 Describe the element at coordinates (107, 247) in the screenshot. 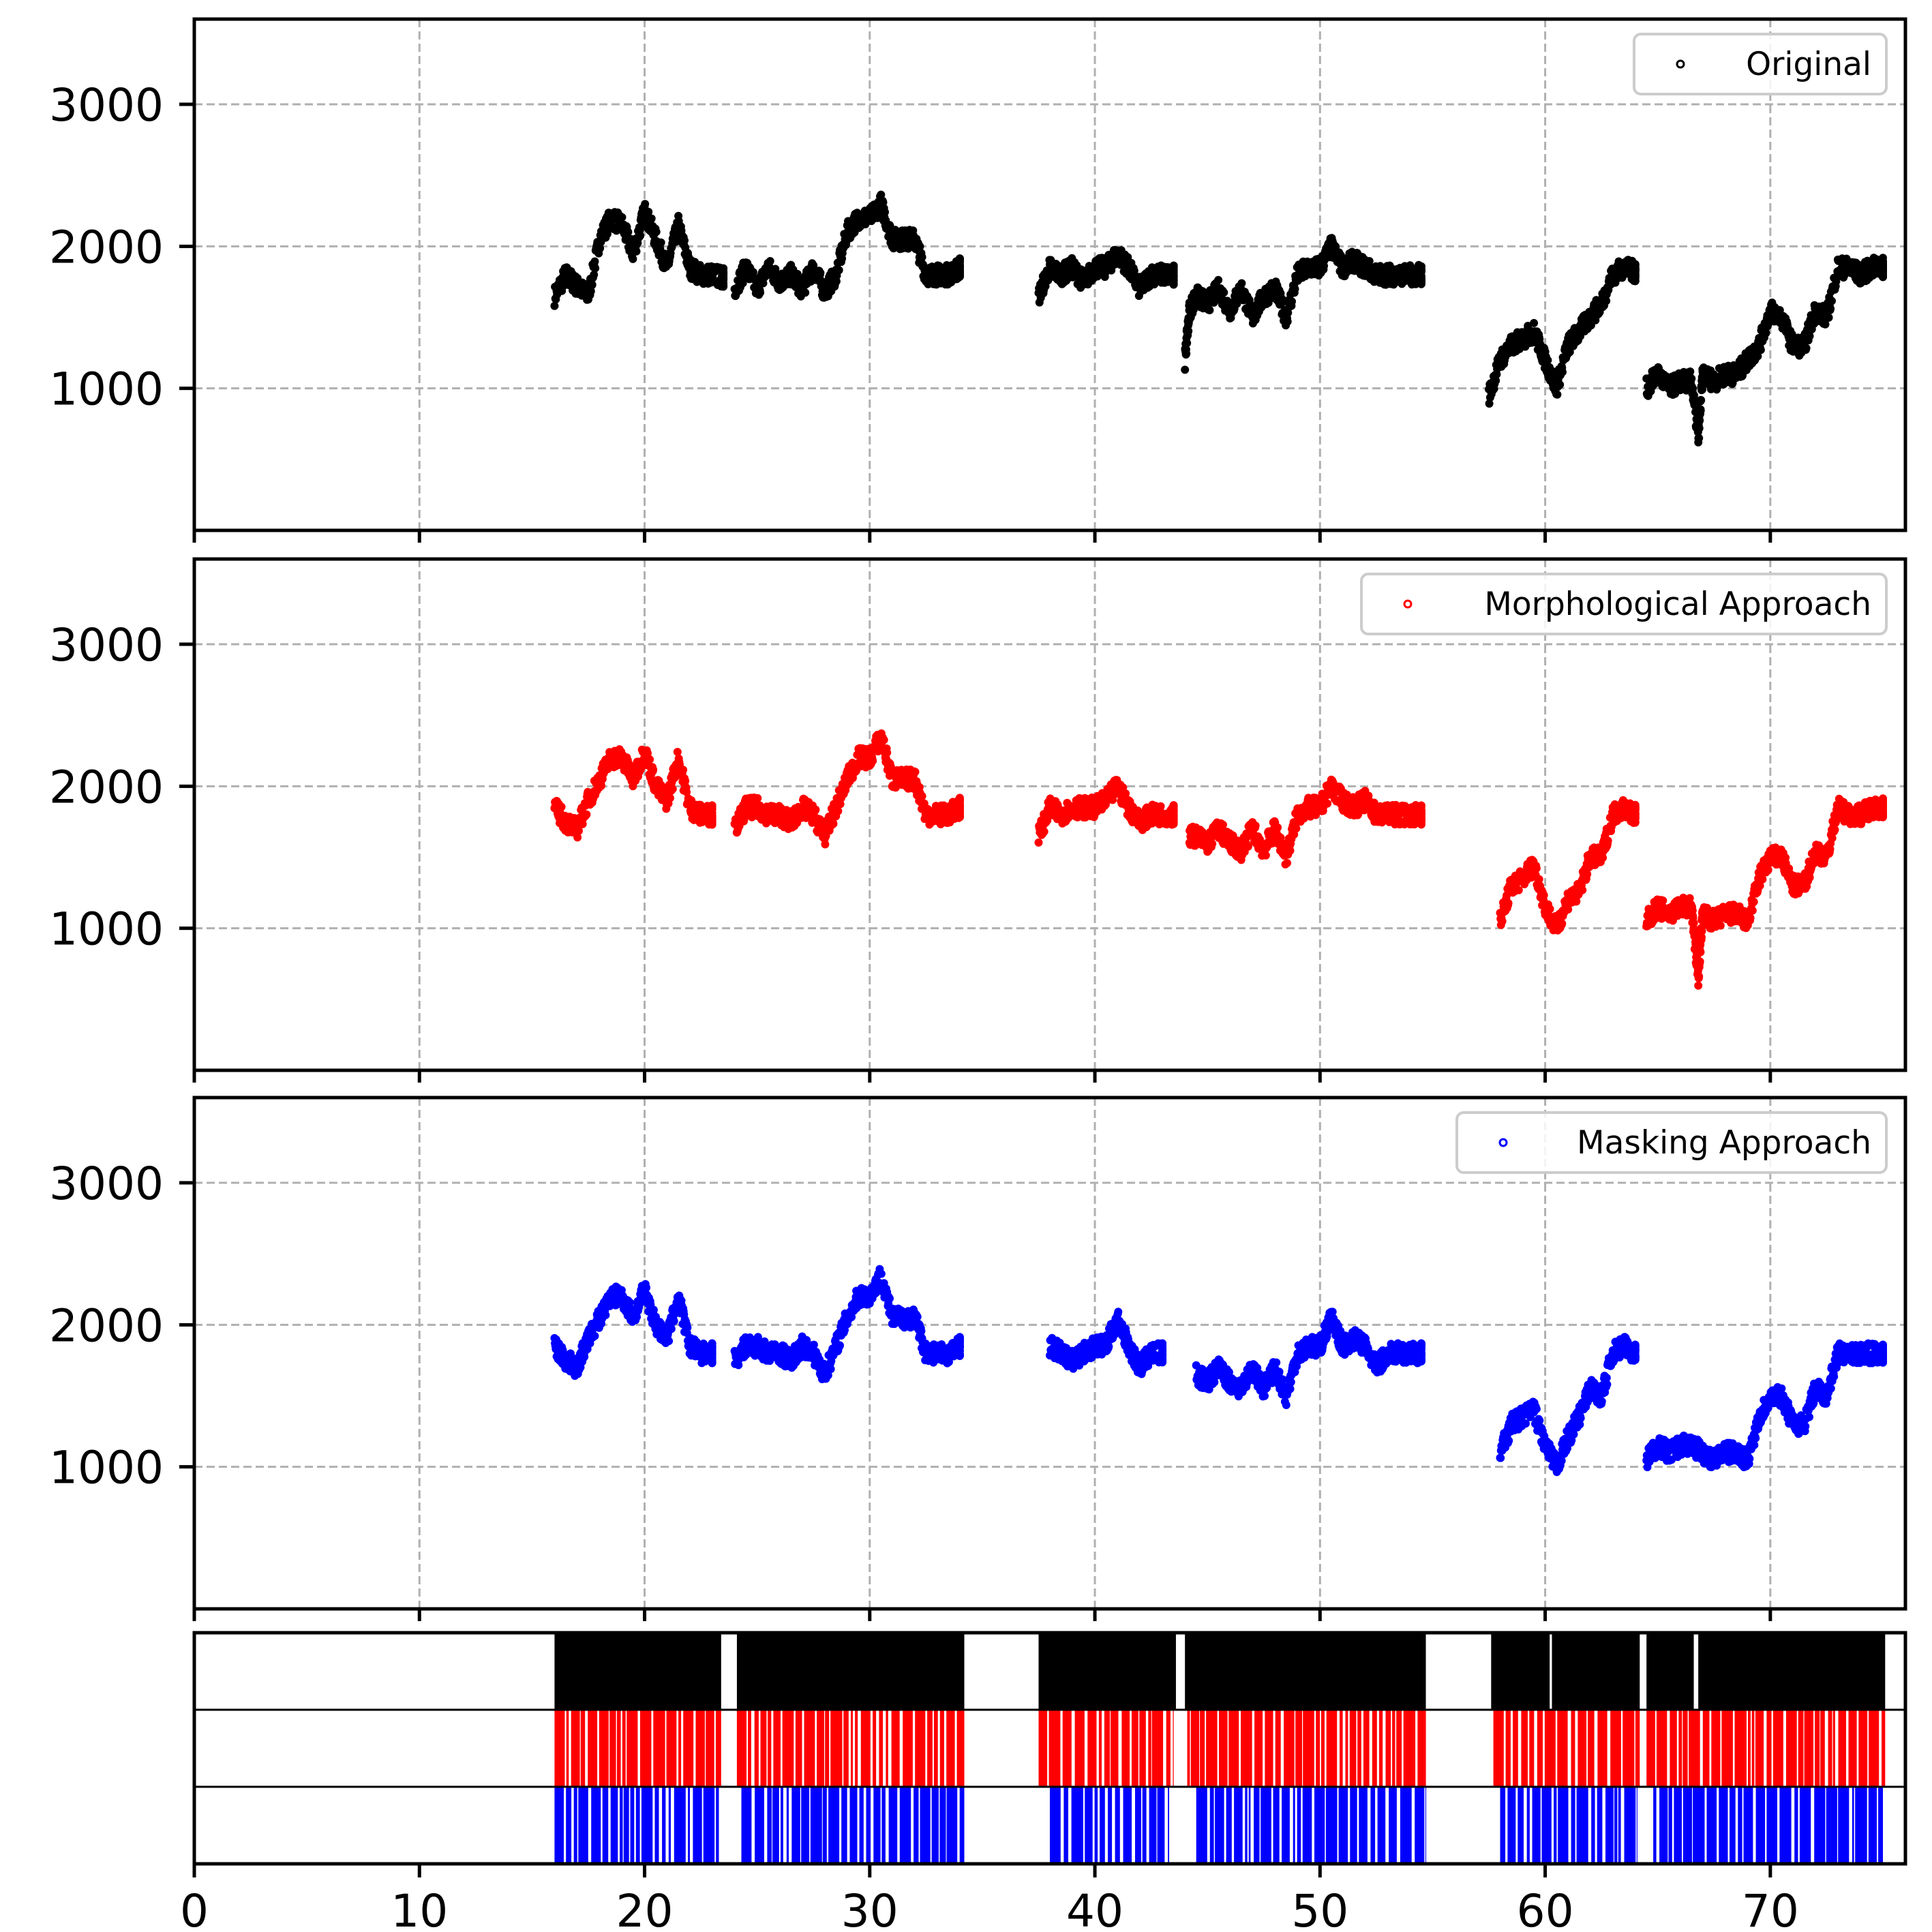

I see `y-tick-label: 2000` at that location.